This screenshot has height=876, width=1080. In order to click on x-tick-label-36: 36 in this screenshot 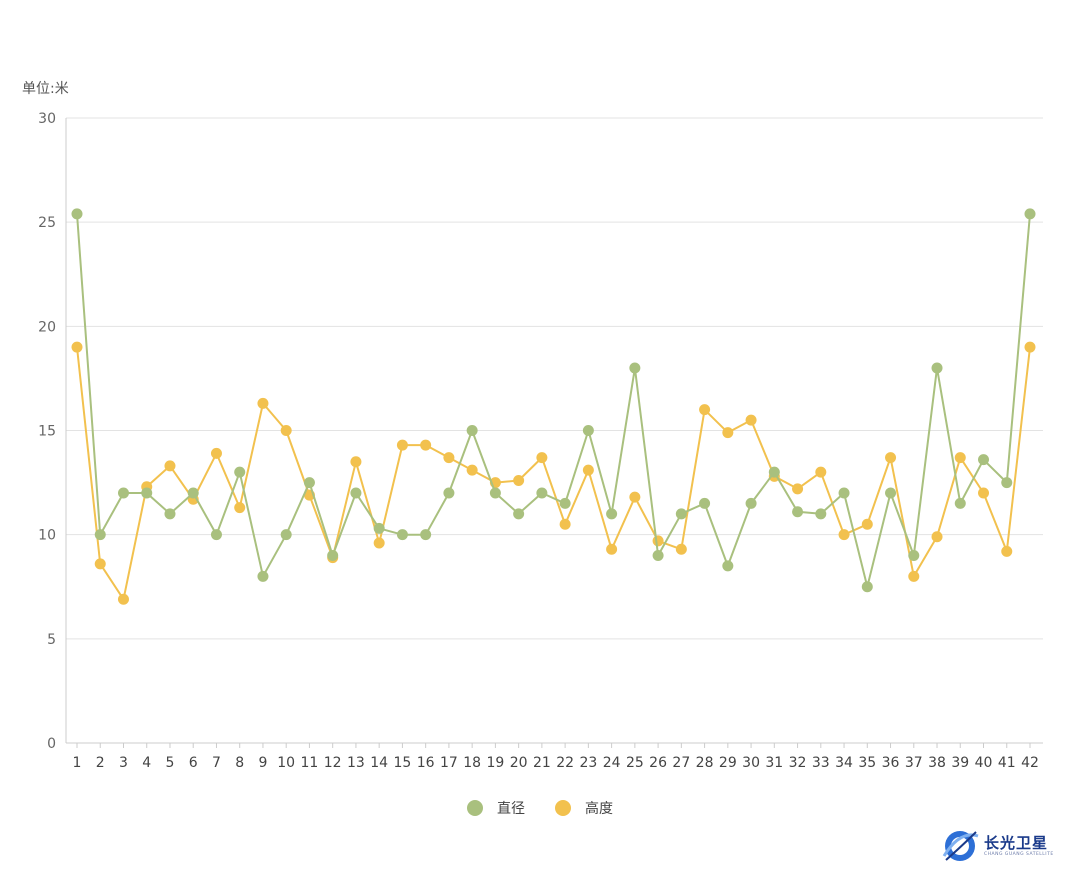, I will do `click(891, 763)`.